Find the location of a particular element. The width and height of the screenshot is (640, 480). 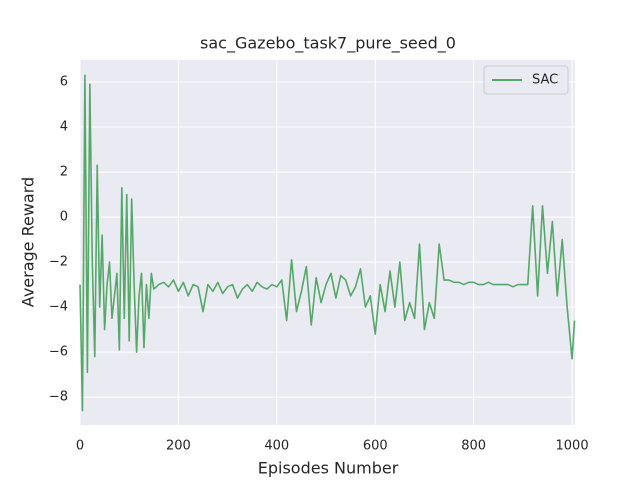

x-tick-label: 1000 is located at coordinates (572, 446).